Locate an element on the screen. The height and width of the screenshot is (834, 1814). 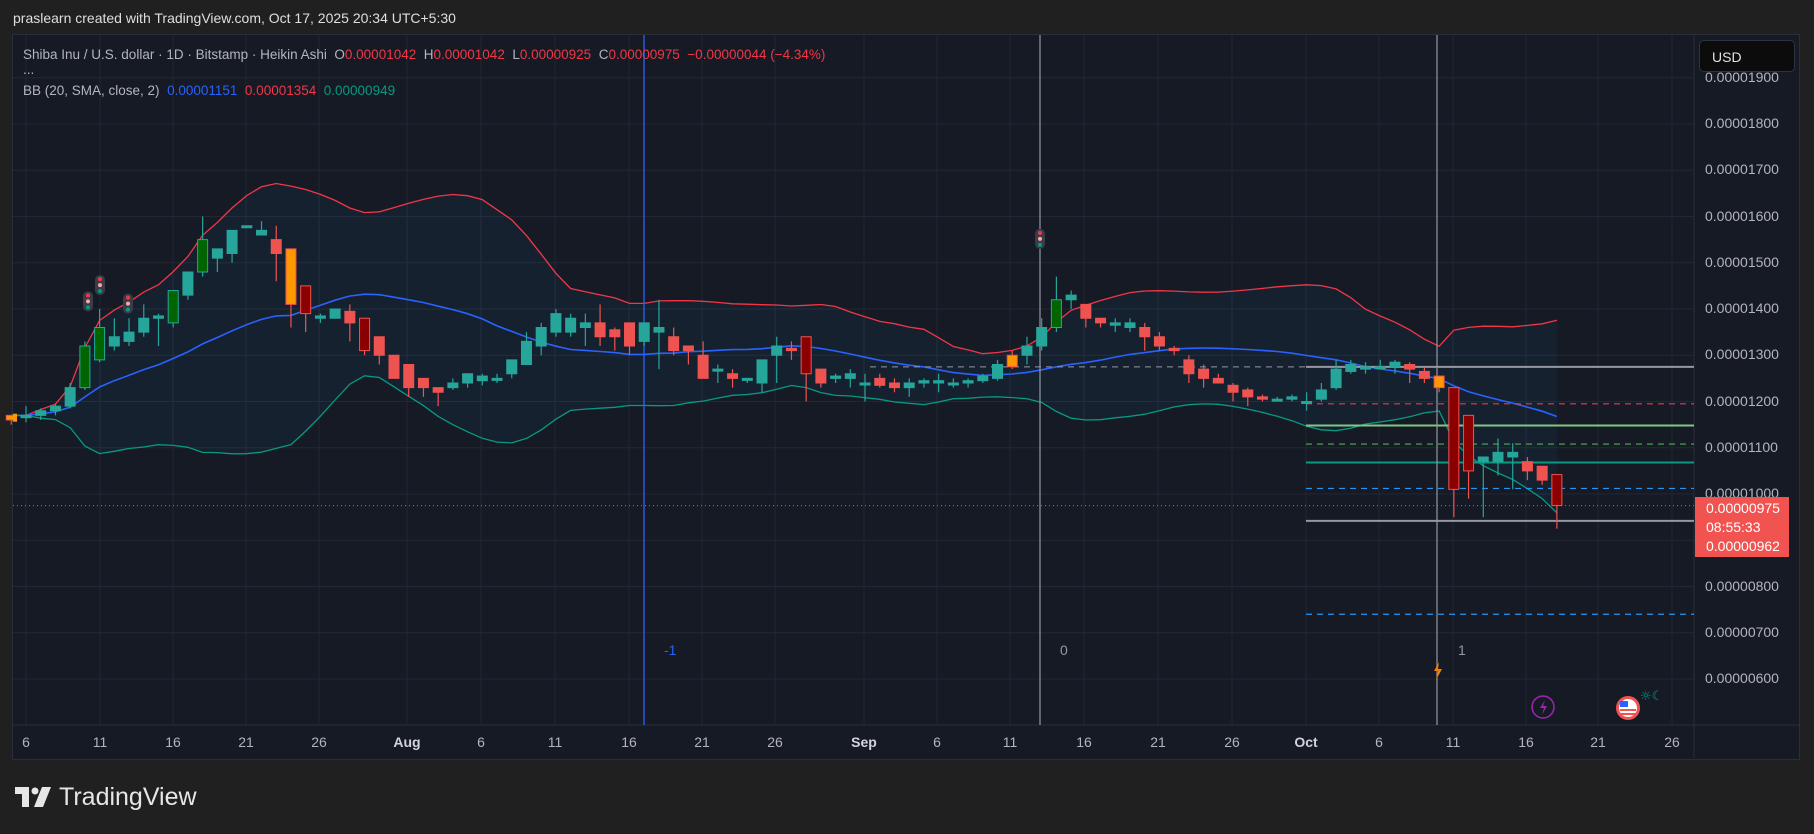
bb-label: BB (20, SMA, close, 2) is located at coordinates (91, 90).